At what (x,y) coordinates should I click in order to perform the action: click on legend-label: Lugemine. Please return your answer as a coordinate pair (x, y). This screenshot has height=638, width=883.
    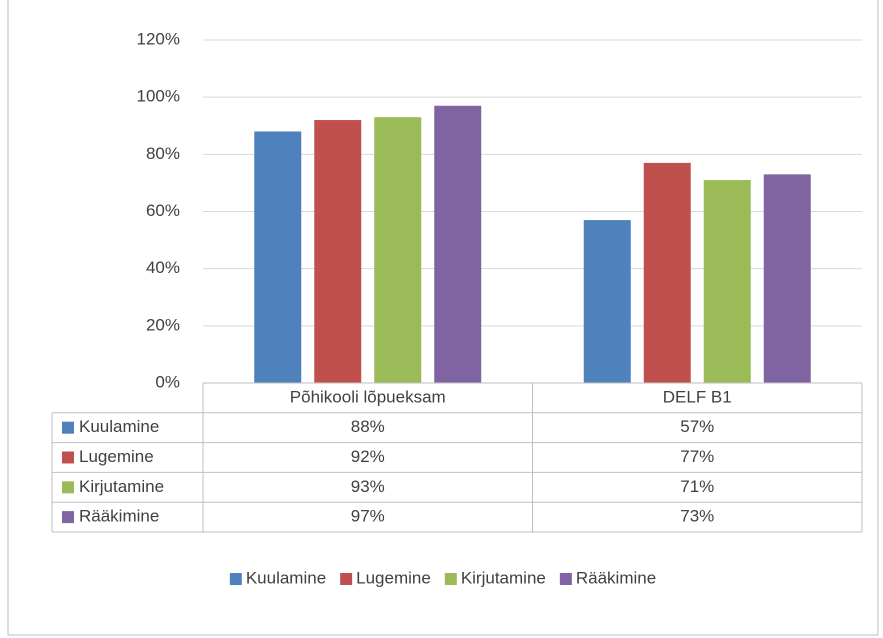
    Looking at the image, I should click on (393, 577).